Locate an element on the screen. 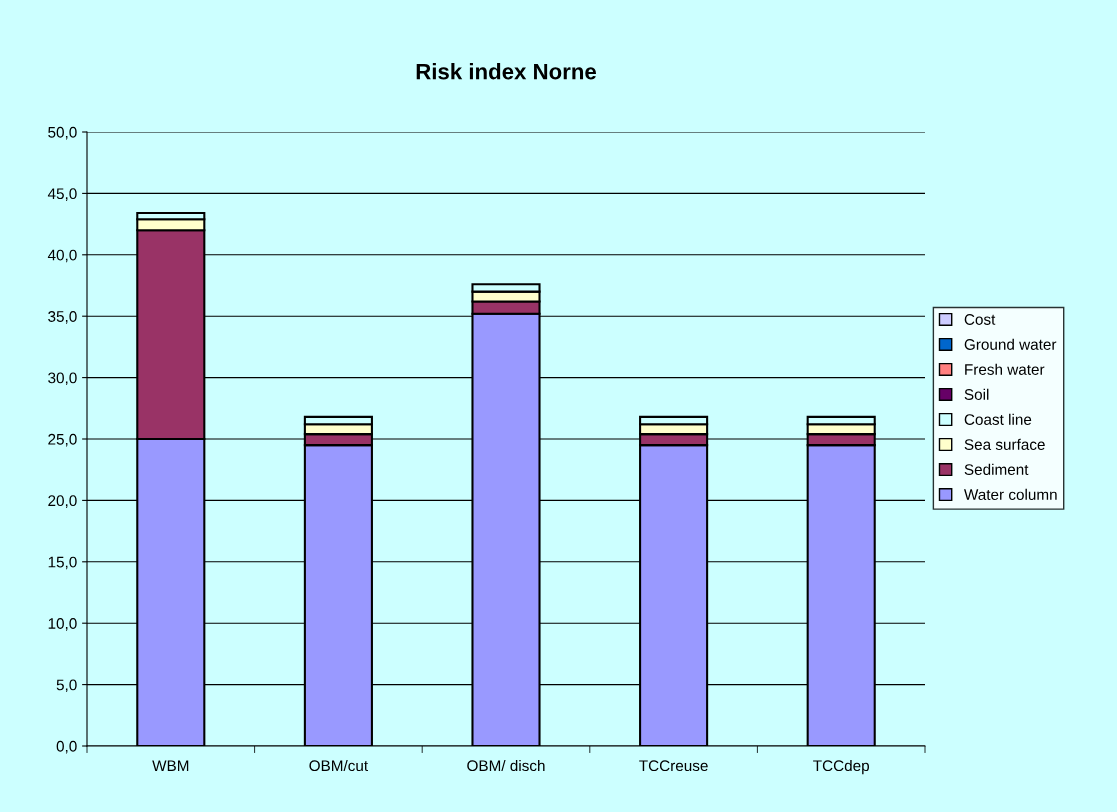  y-tick-label: 50,0 is located at coordinates (62, 133).